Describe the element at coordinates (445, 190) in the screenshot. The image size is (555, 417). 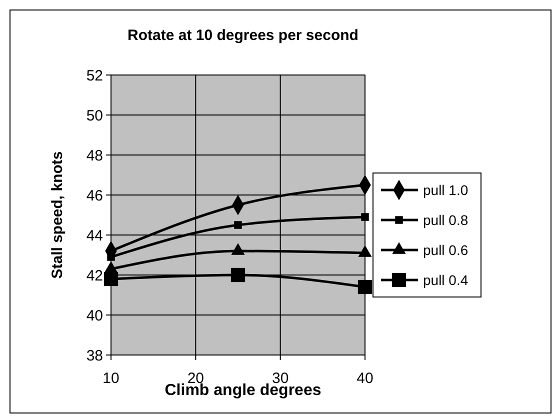
I see `legend-label: pull 1.0` at that location.